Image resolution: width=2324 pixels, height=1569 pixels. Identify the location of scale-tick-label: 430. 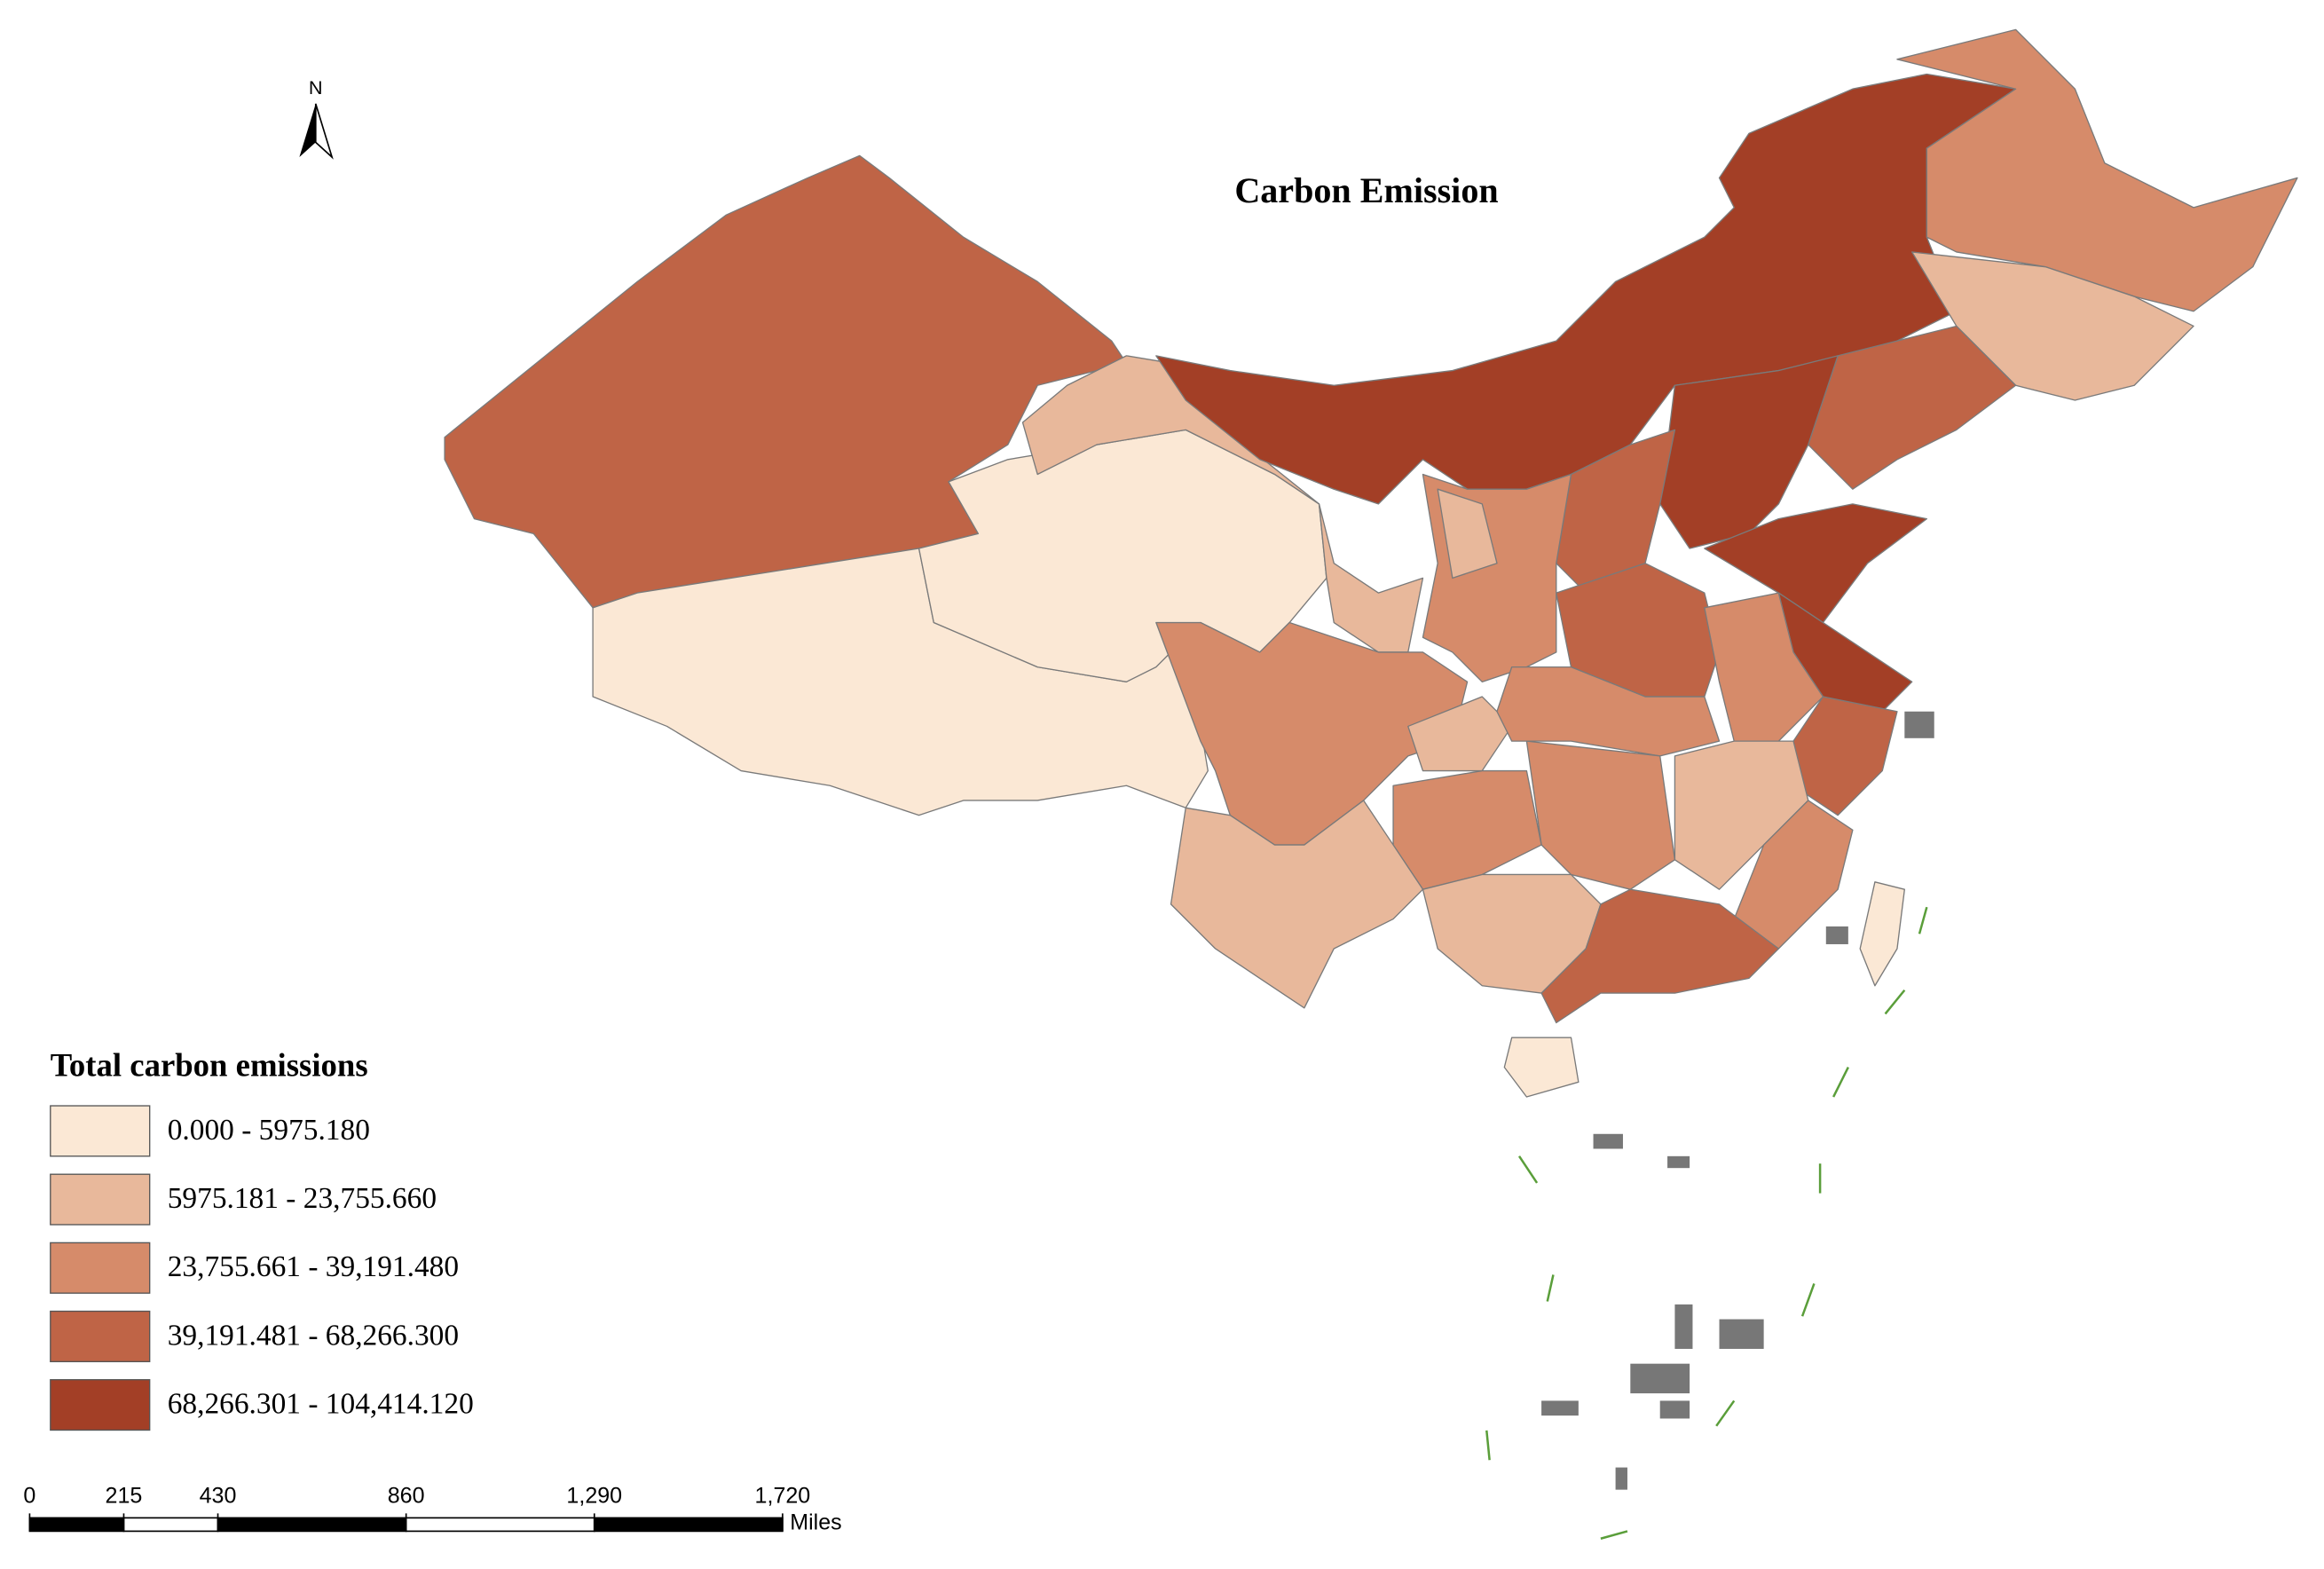
(218, 1496).